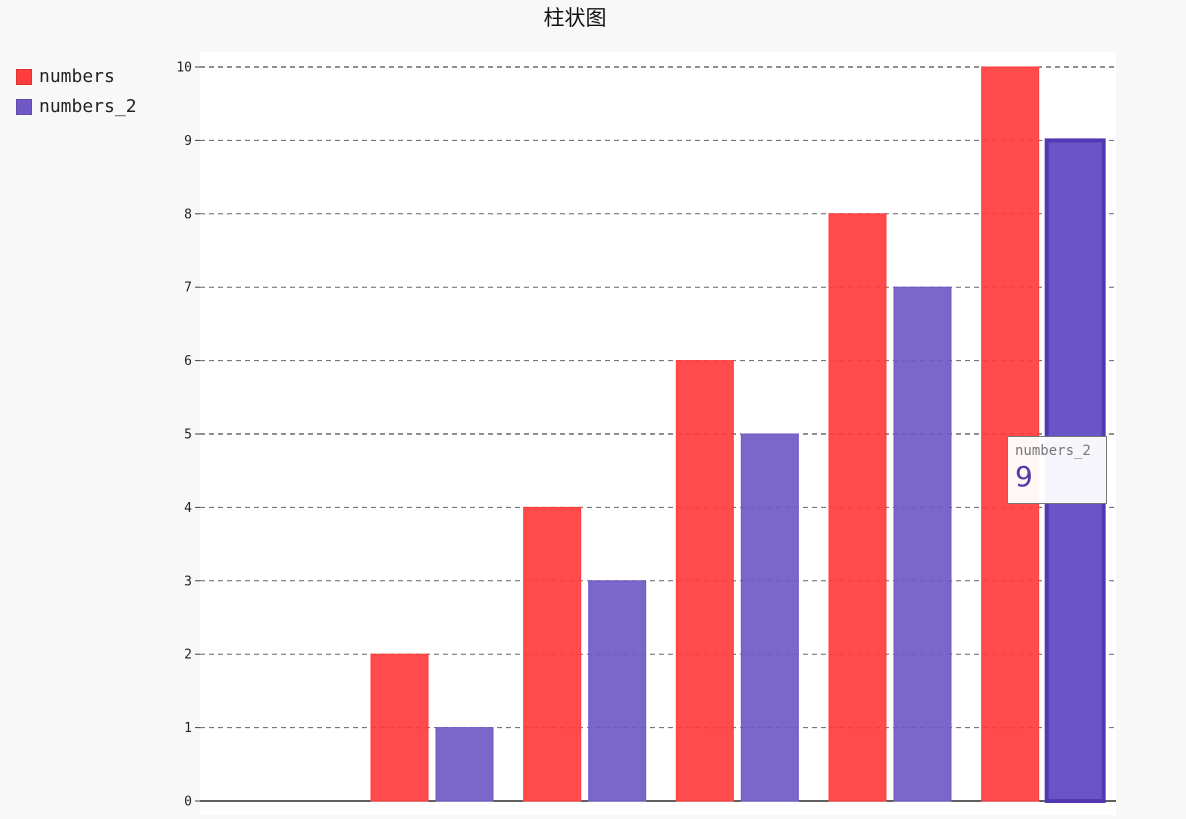 This screenshot has width=1186, height=819. Describe the element at coordinates (188, 802) in the screenshot. I see `y-tick-label: 0` at that location.